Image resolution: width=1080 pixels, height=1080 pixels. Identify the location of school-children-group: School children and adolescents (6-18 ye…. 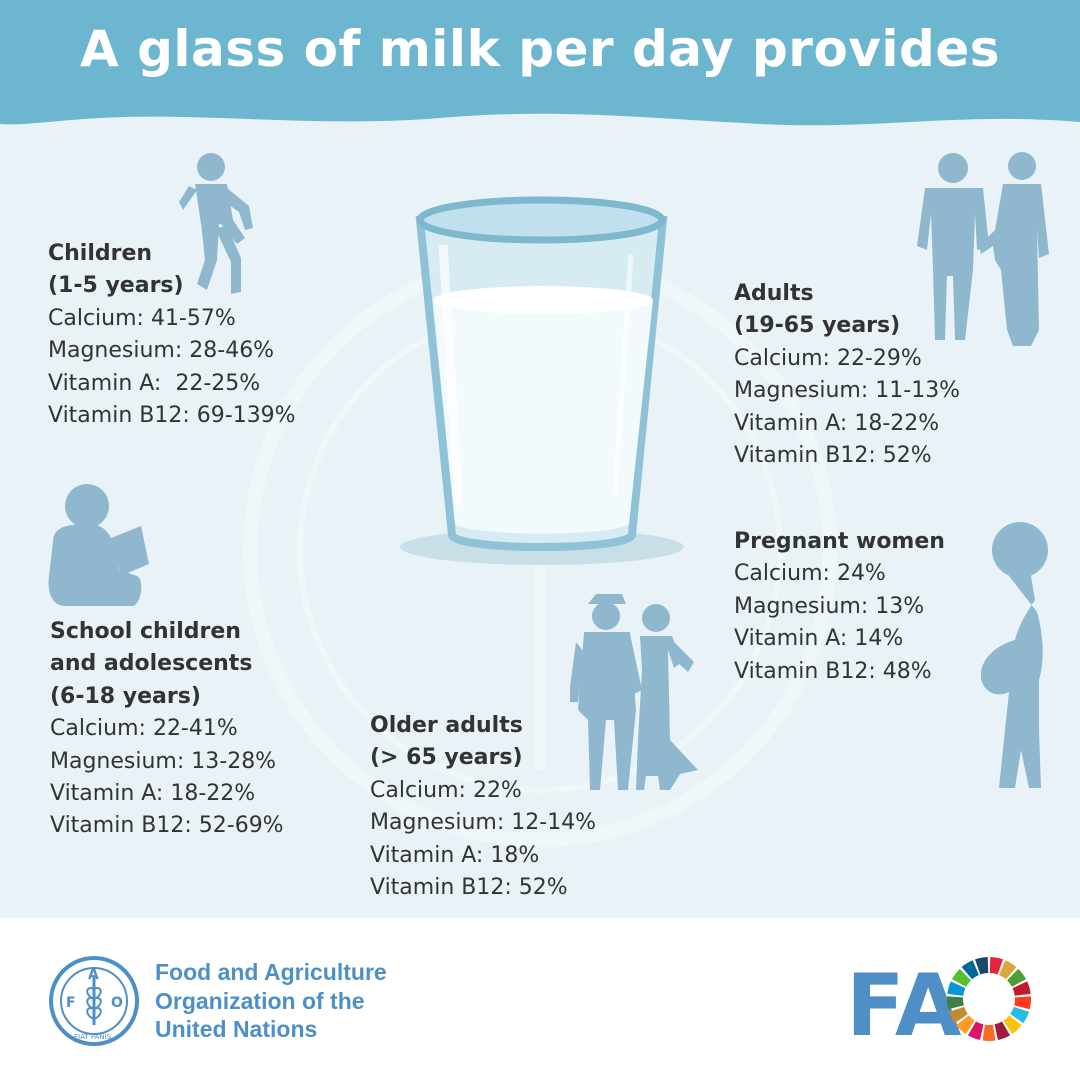
(167, 729).